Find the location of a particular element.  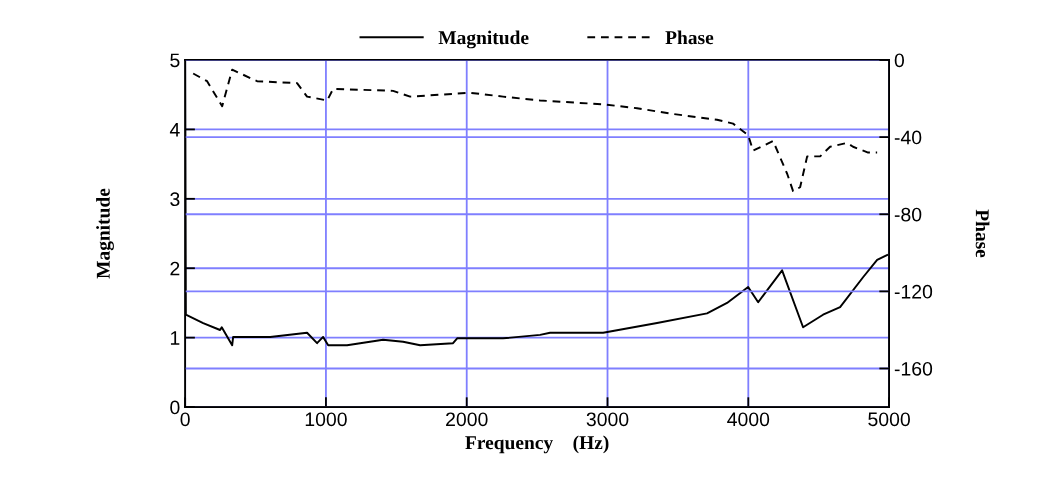

y-tick-label: 0 is located at coordinates (175, 407).